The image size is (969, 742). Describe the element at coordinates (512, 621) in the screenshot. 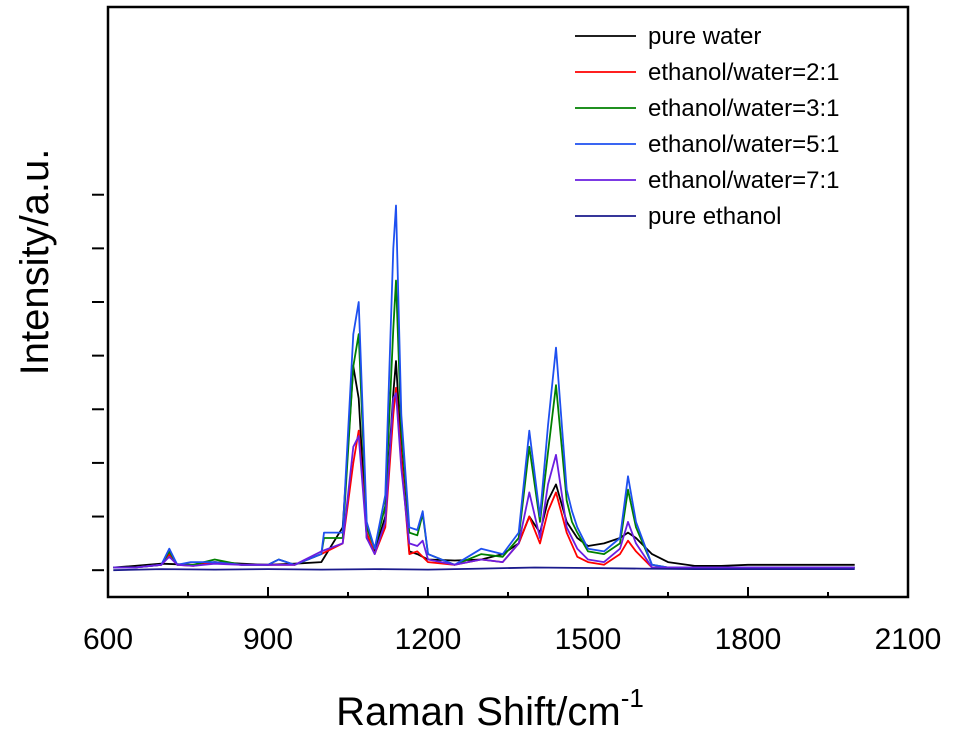

I see `x-axis-ticks: 600 900 1200 1500 1800 2100` at that location.